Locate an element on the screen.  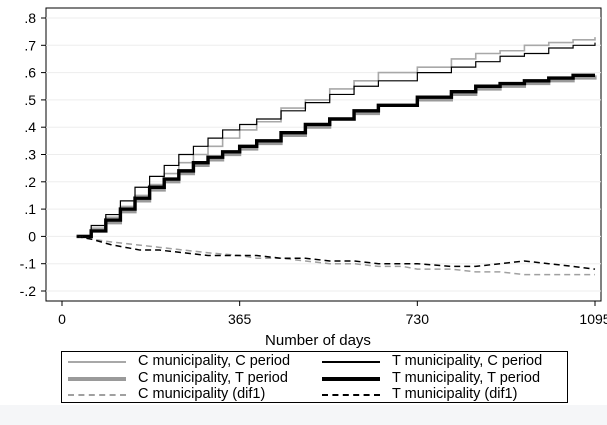
y-tick-label: .8 is located at coordinates (30, 18).